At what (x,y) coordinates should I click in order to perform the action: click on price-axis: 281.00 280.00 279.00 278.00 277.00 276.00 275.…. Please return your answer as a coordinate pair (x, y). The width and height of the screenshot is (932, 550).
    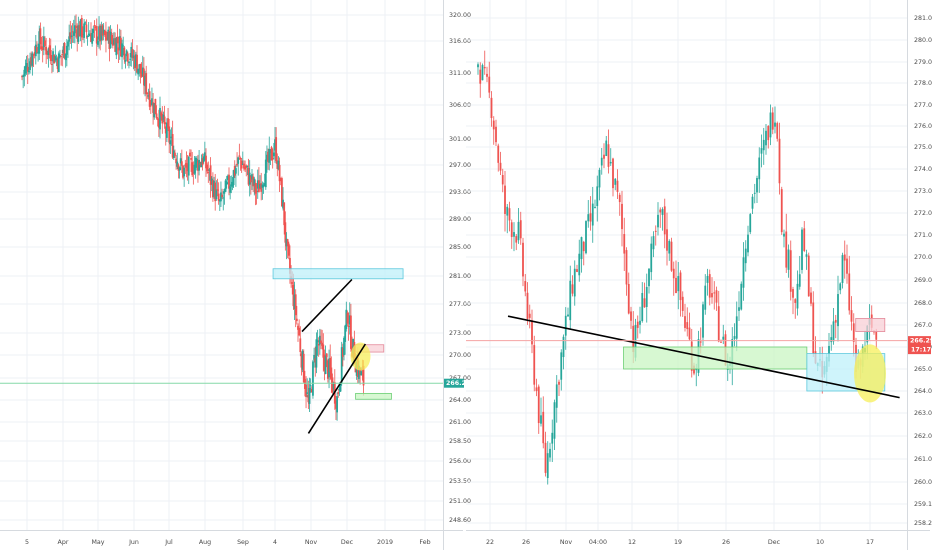
    Looking at the image, I should click on (923, 271).